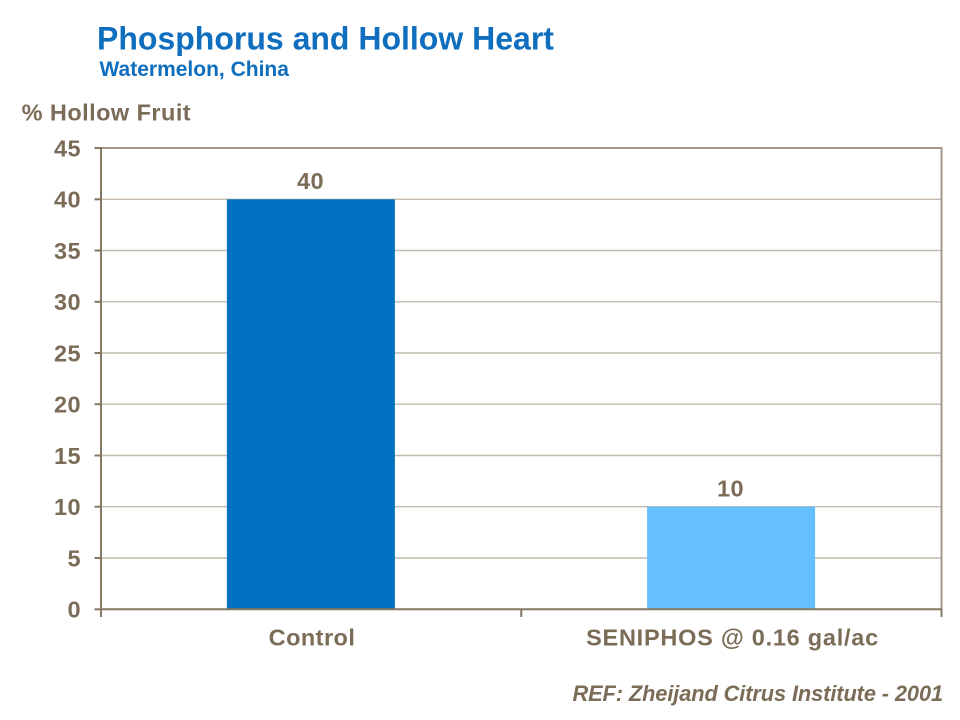 The width and height of the screenshot is (960, 720). I want to click on svg-text: SENIPHOS @ 0.16 gal/ac, so click(732, 638).